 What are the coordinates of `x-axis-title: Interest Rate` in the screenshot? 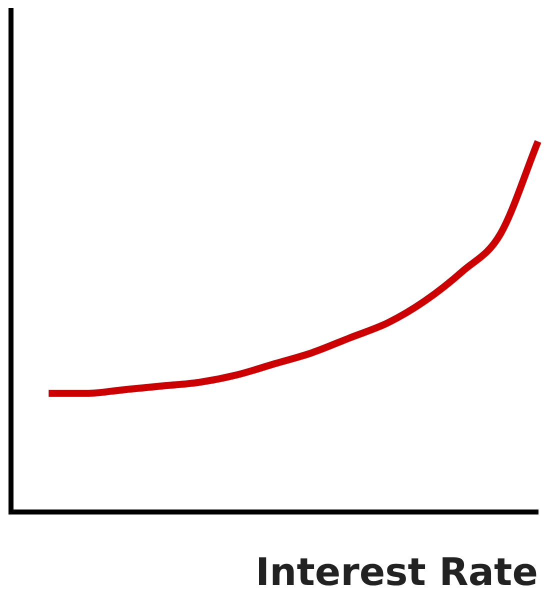 It's located at (397, 572).